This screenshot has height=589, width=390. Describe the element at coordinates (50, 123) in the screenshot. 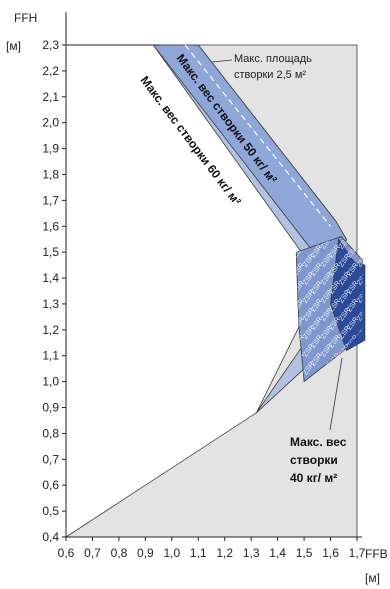

I see `y-tick-label: 2,0` at that location.